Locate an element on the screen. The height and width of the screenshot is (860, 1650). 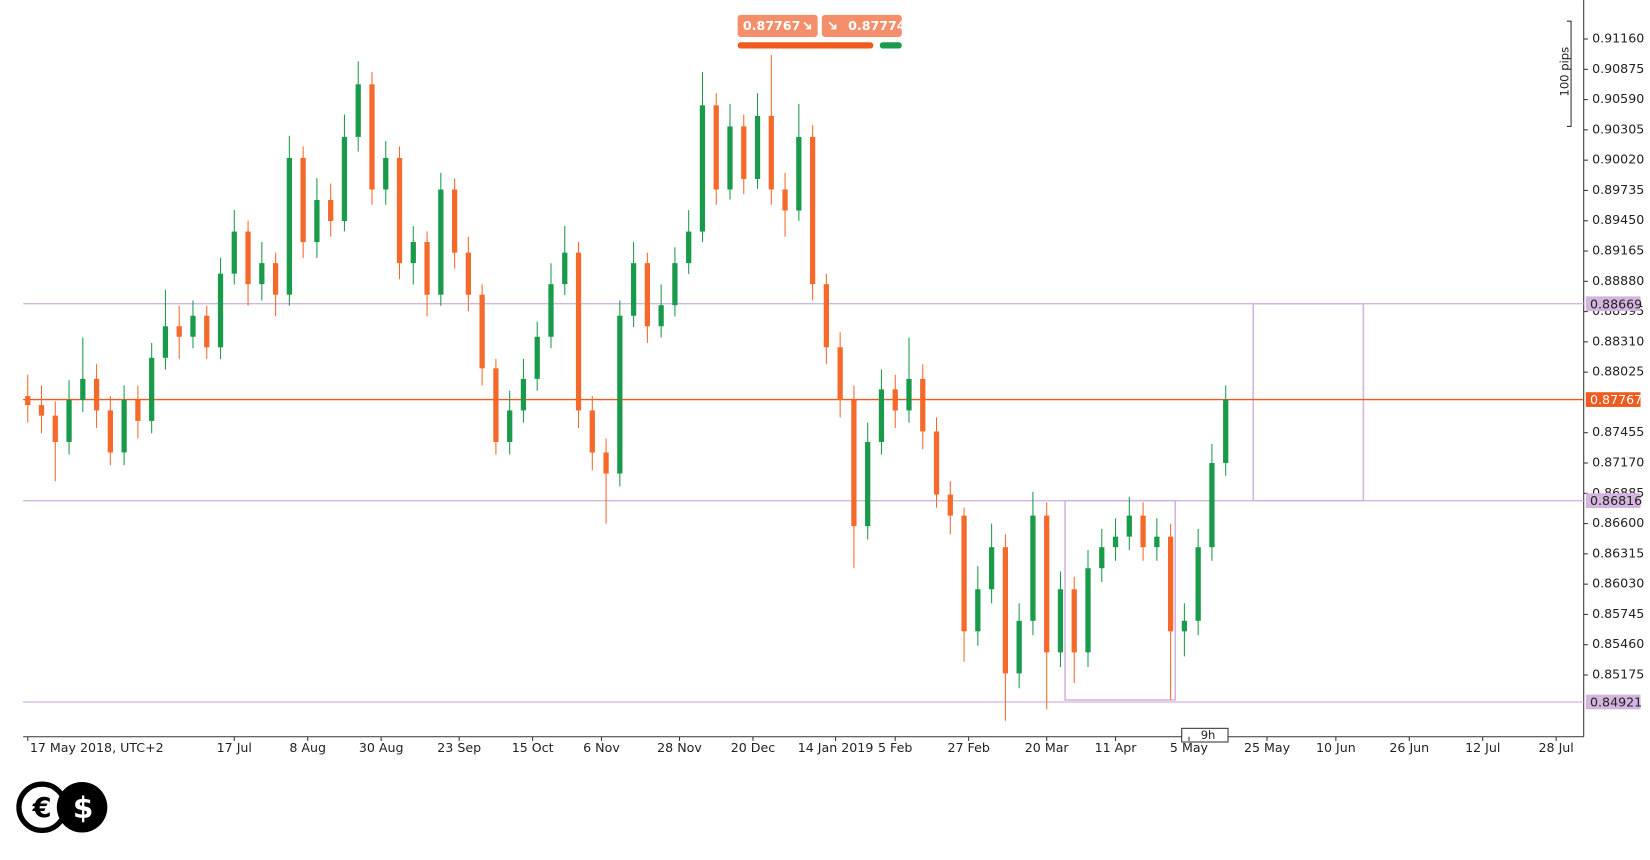
y-tick-label: 0.86030 is located at coordinates (1618, 583).